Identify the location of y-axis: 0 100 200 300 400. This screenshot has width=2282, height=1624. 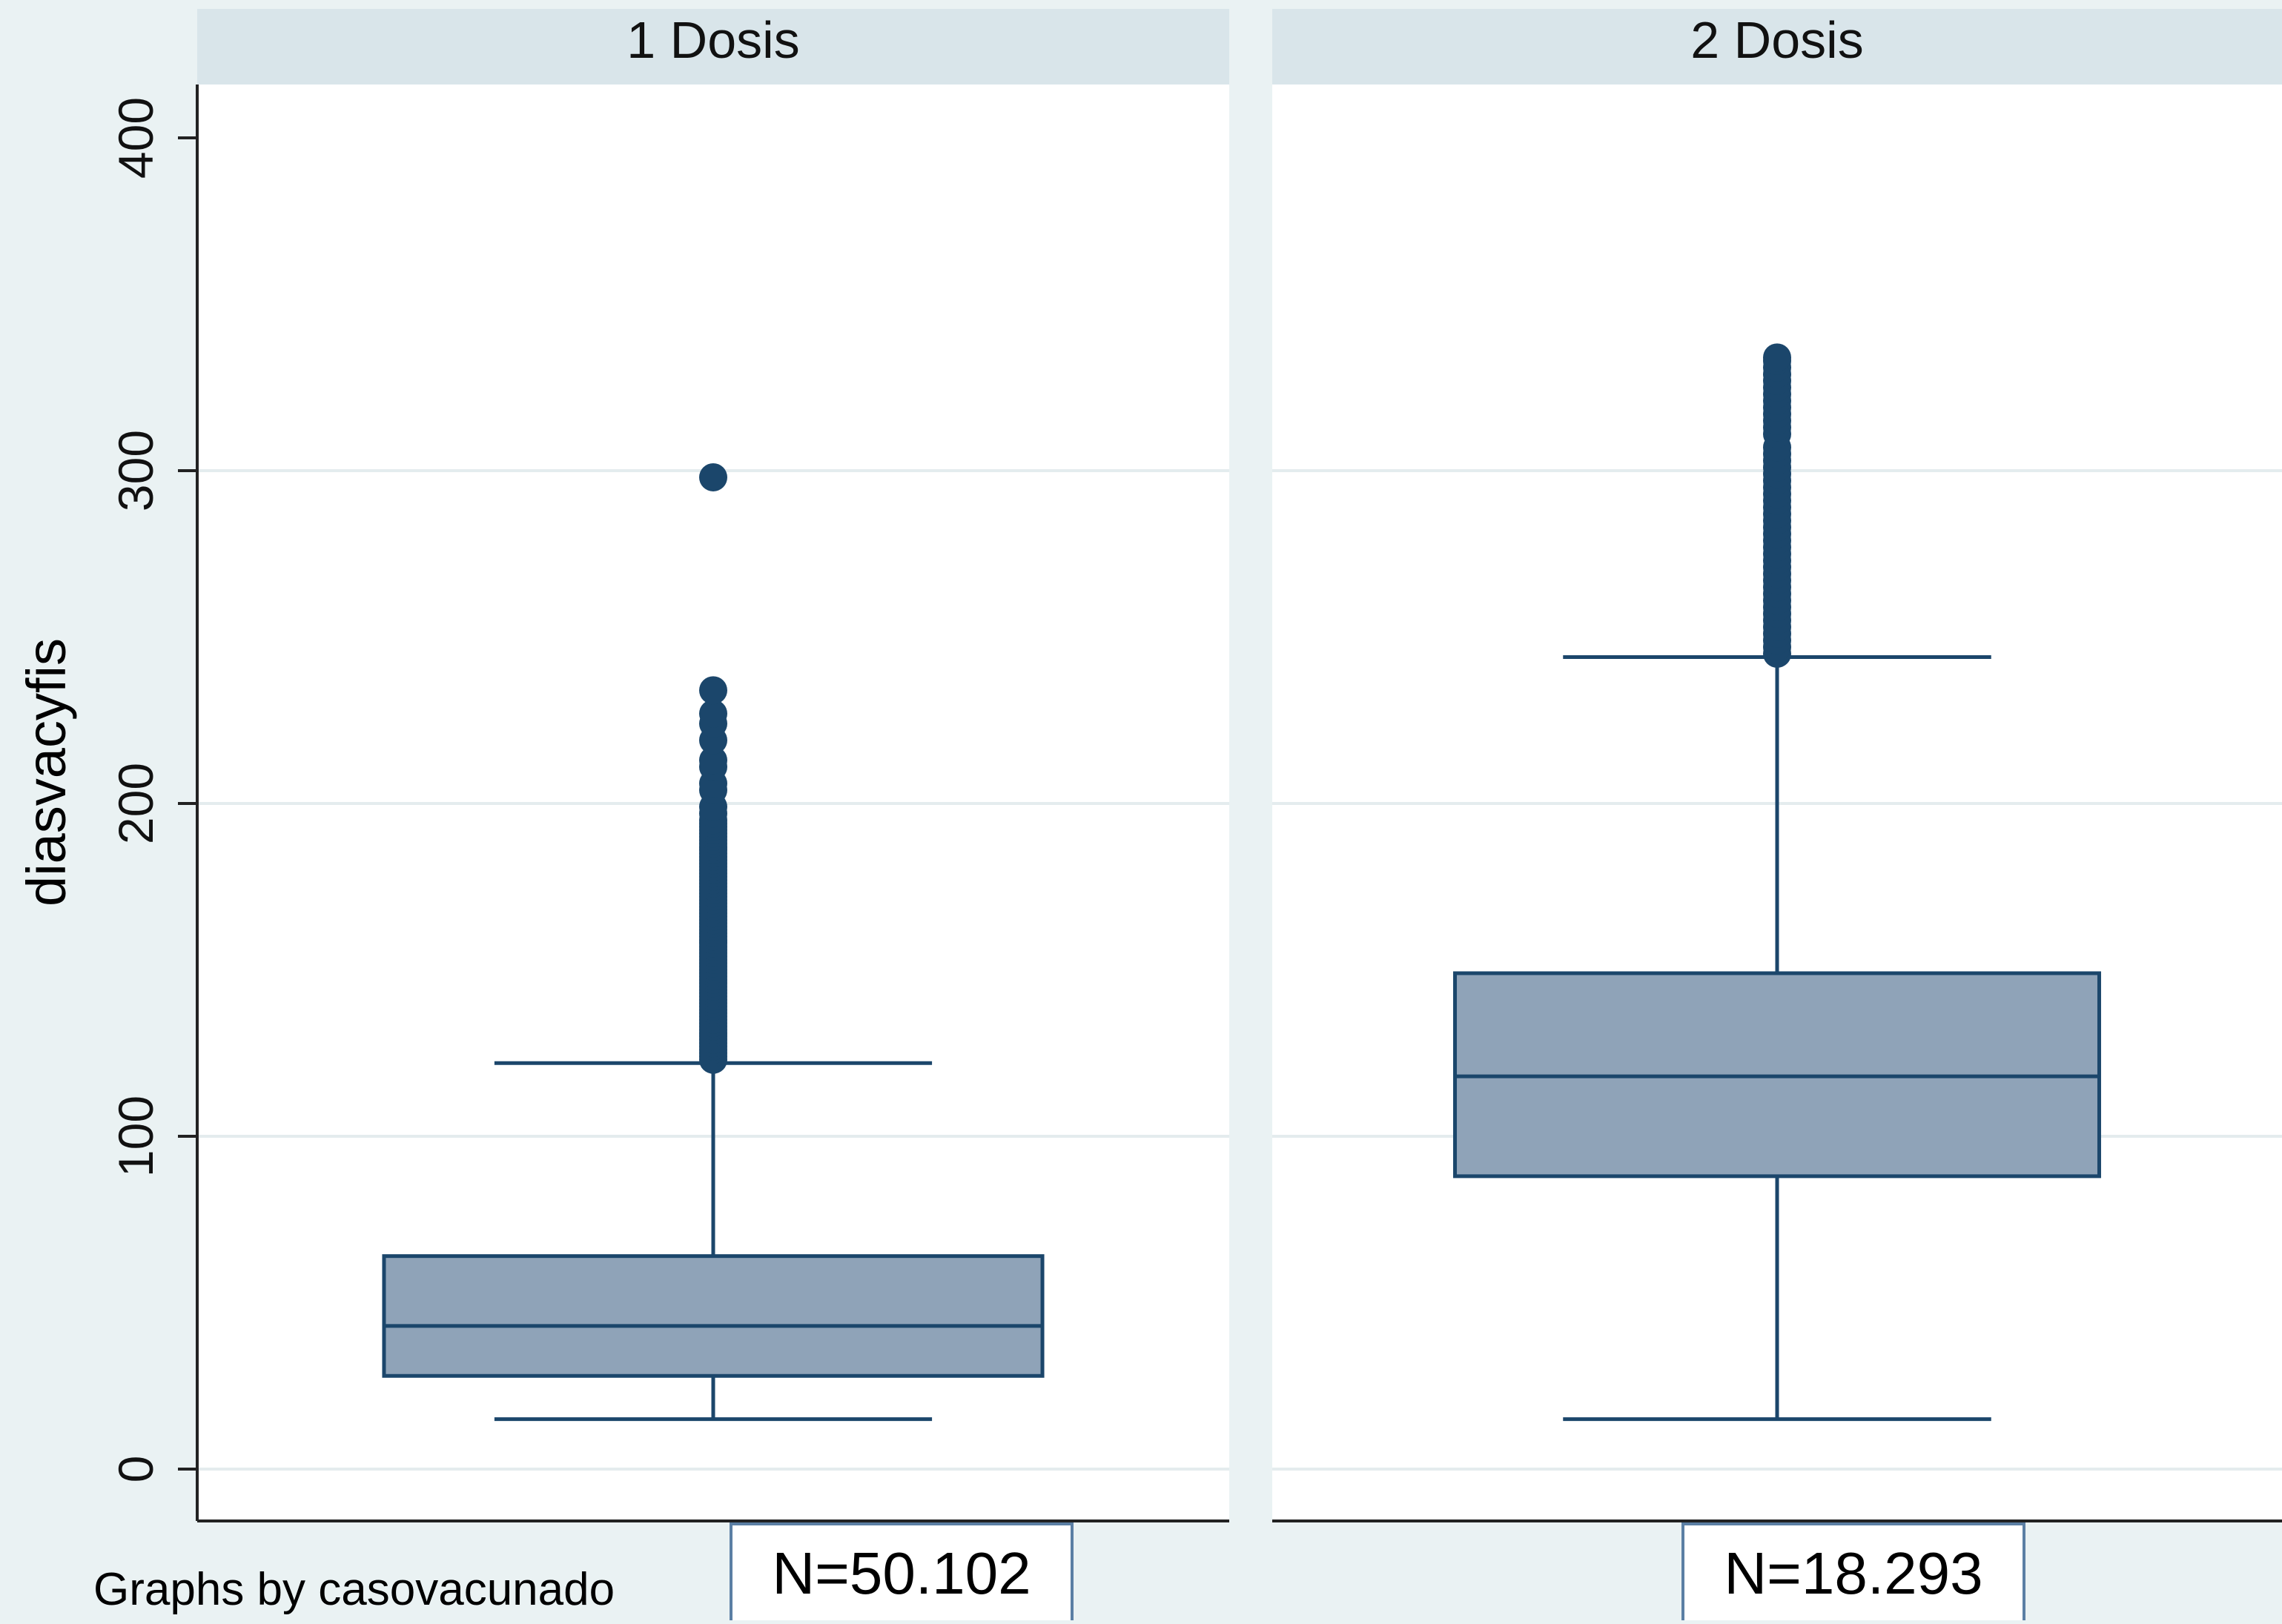
(153, 802).